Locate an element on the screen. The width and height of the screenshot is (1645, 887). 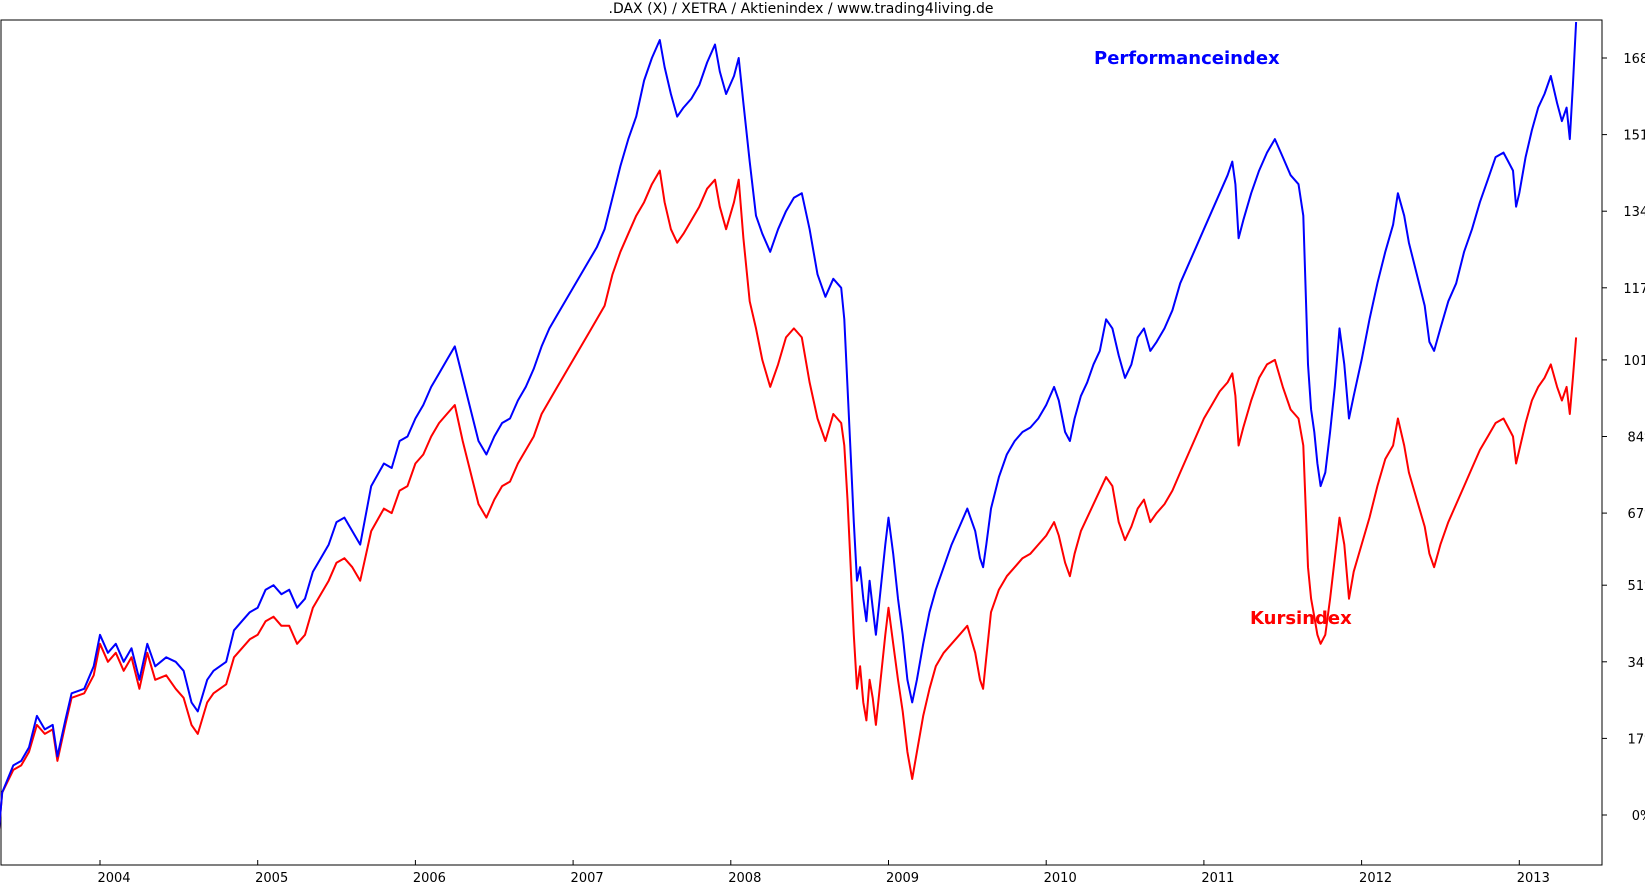
y-tick-label: 151% is located at coordinates (1634, 136).